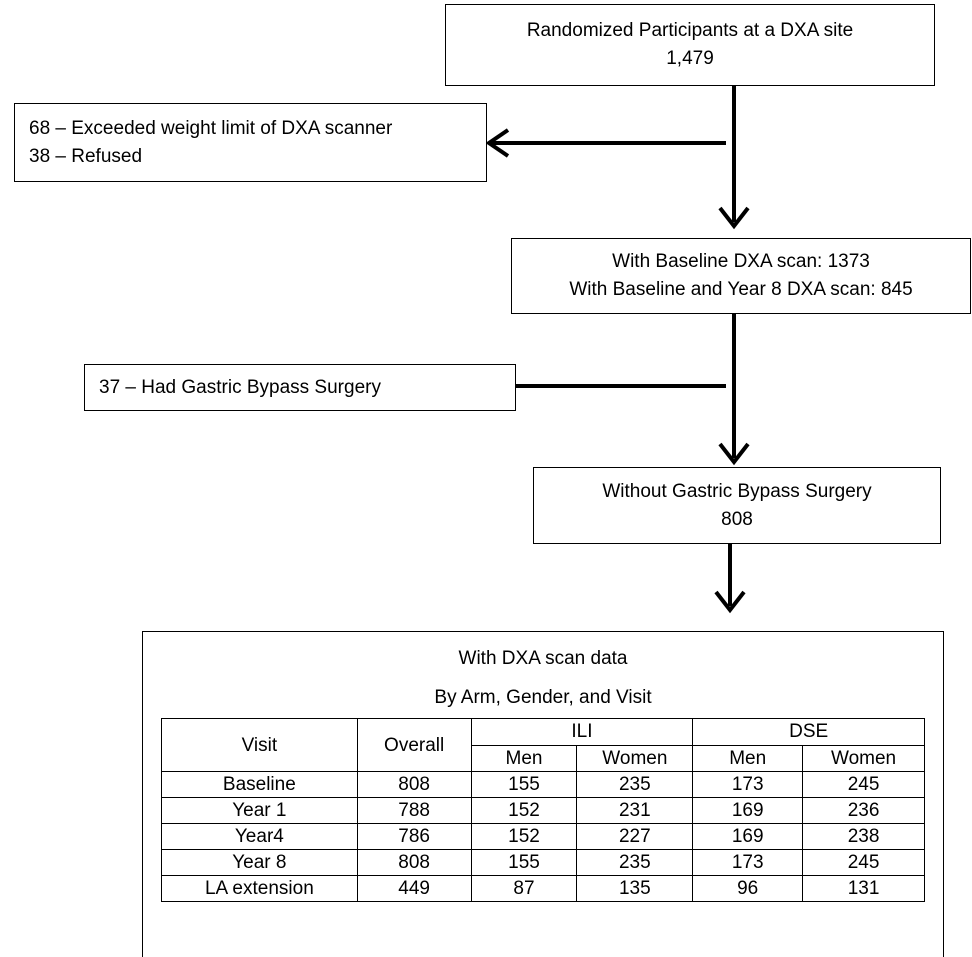 This screenshot has width=972, height=957. Describe the element at coordinates (737, 491) in the screenshot. I see `without-gbs-label: Without Gastric Bypass Surgery` at that location.